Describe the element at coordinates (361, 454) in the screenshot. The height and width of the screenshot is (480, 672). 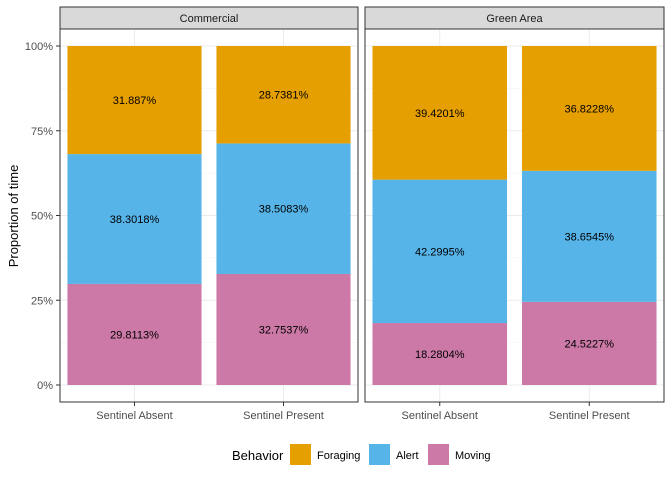
I see `legend: Behavior Foraging Alert Moving` at that location.